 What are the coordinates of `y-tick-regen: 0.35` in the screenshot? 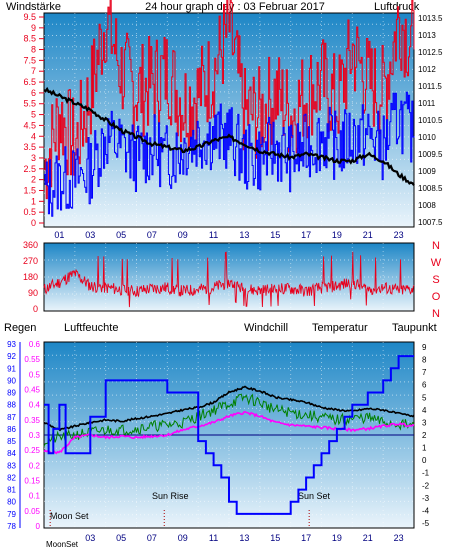 It's located at (32, 420).